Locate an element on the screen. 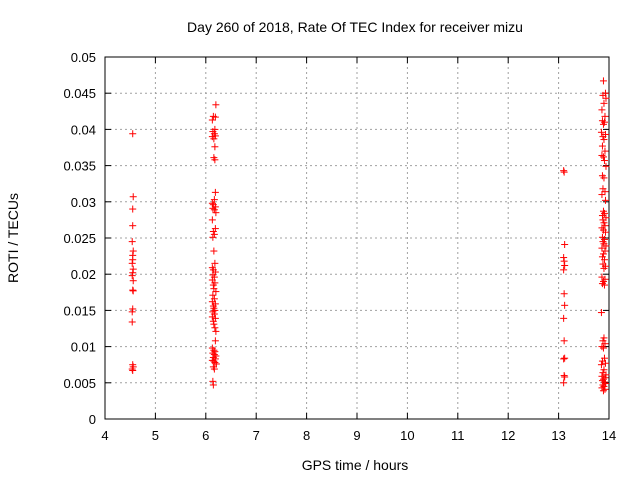 The height and width of the screenshot is (480, 640). y-tick-label: 0.045 is located at coordinates (79, 93).